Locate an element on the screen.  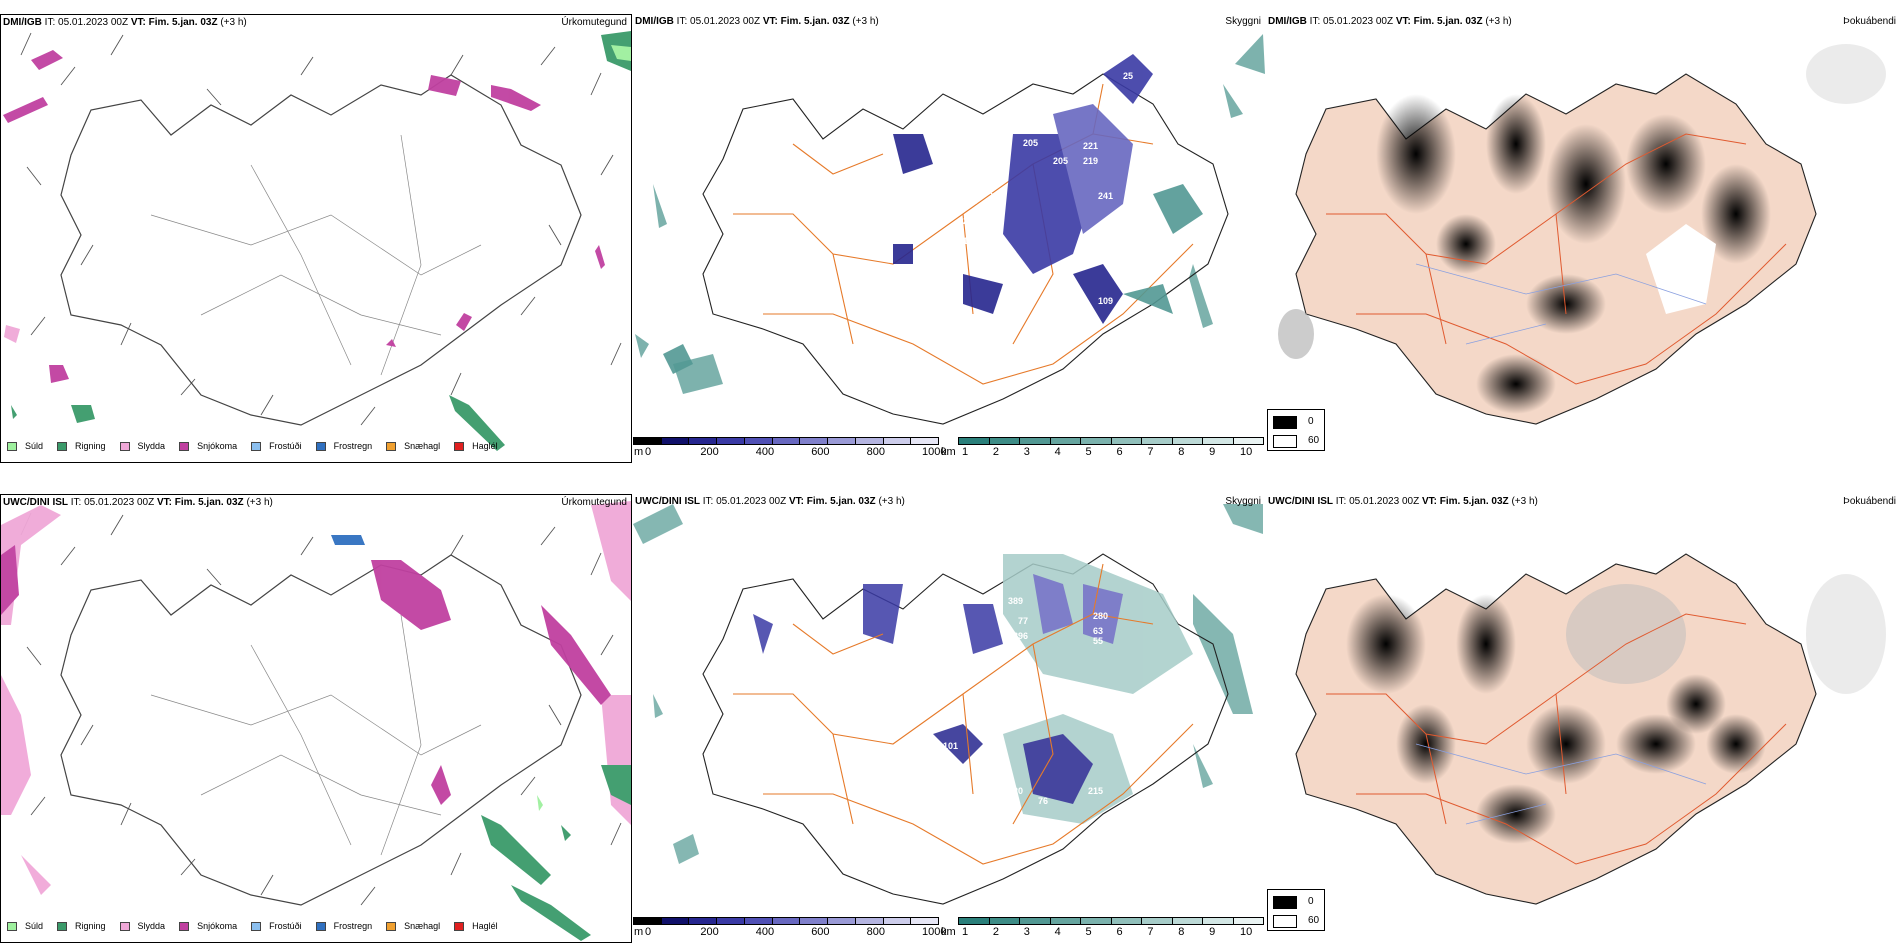
cloud-base-label: 196 is located at coordinates (980, 161).